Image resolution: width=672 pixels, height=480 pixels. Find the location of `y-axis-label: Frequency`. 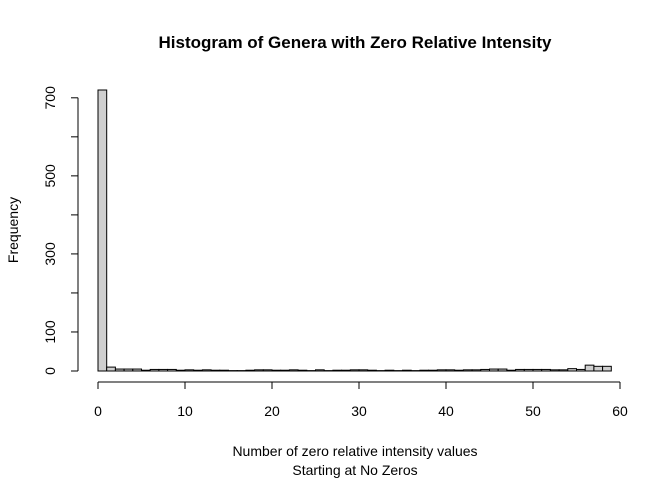

y-axis-label: Frequency is located at coordinates (13, 230).